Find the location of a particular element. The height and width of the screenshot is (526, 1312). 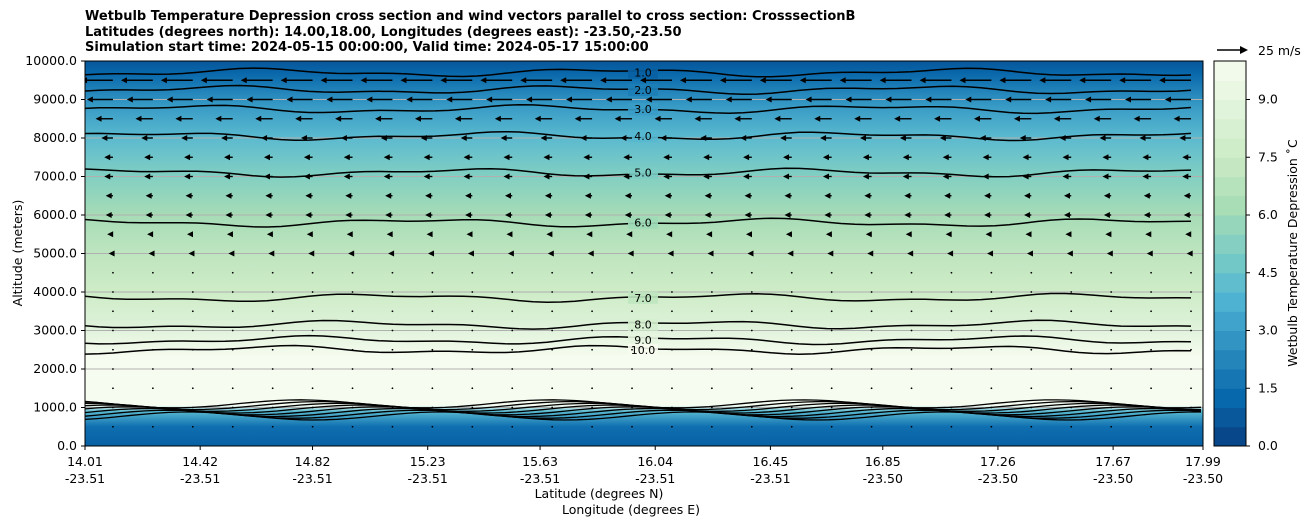

colorbar-tick-label: 0.0 is located at coordinates (1268, 445).